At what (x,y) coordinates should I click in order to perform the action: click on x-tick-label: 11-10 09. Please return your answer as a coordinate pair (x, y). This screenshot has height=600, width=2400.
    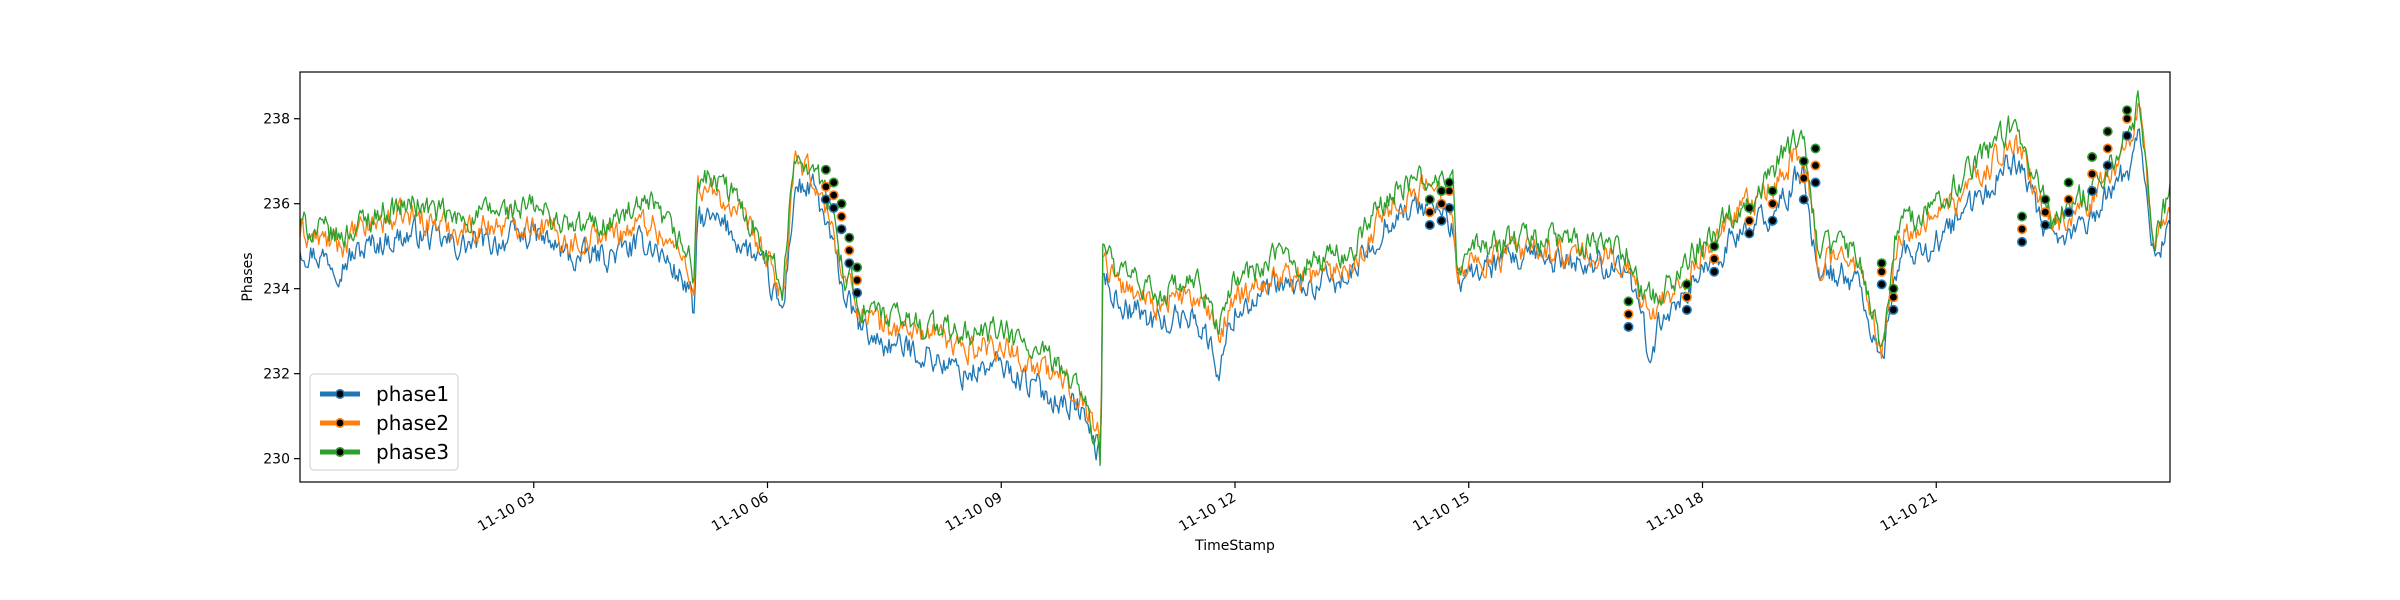
    Looking at the image, I should click on (974, 512).